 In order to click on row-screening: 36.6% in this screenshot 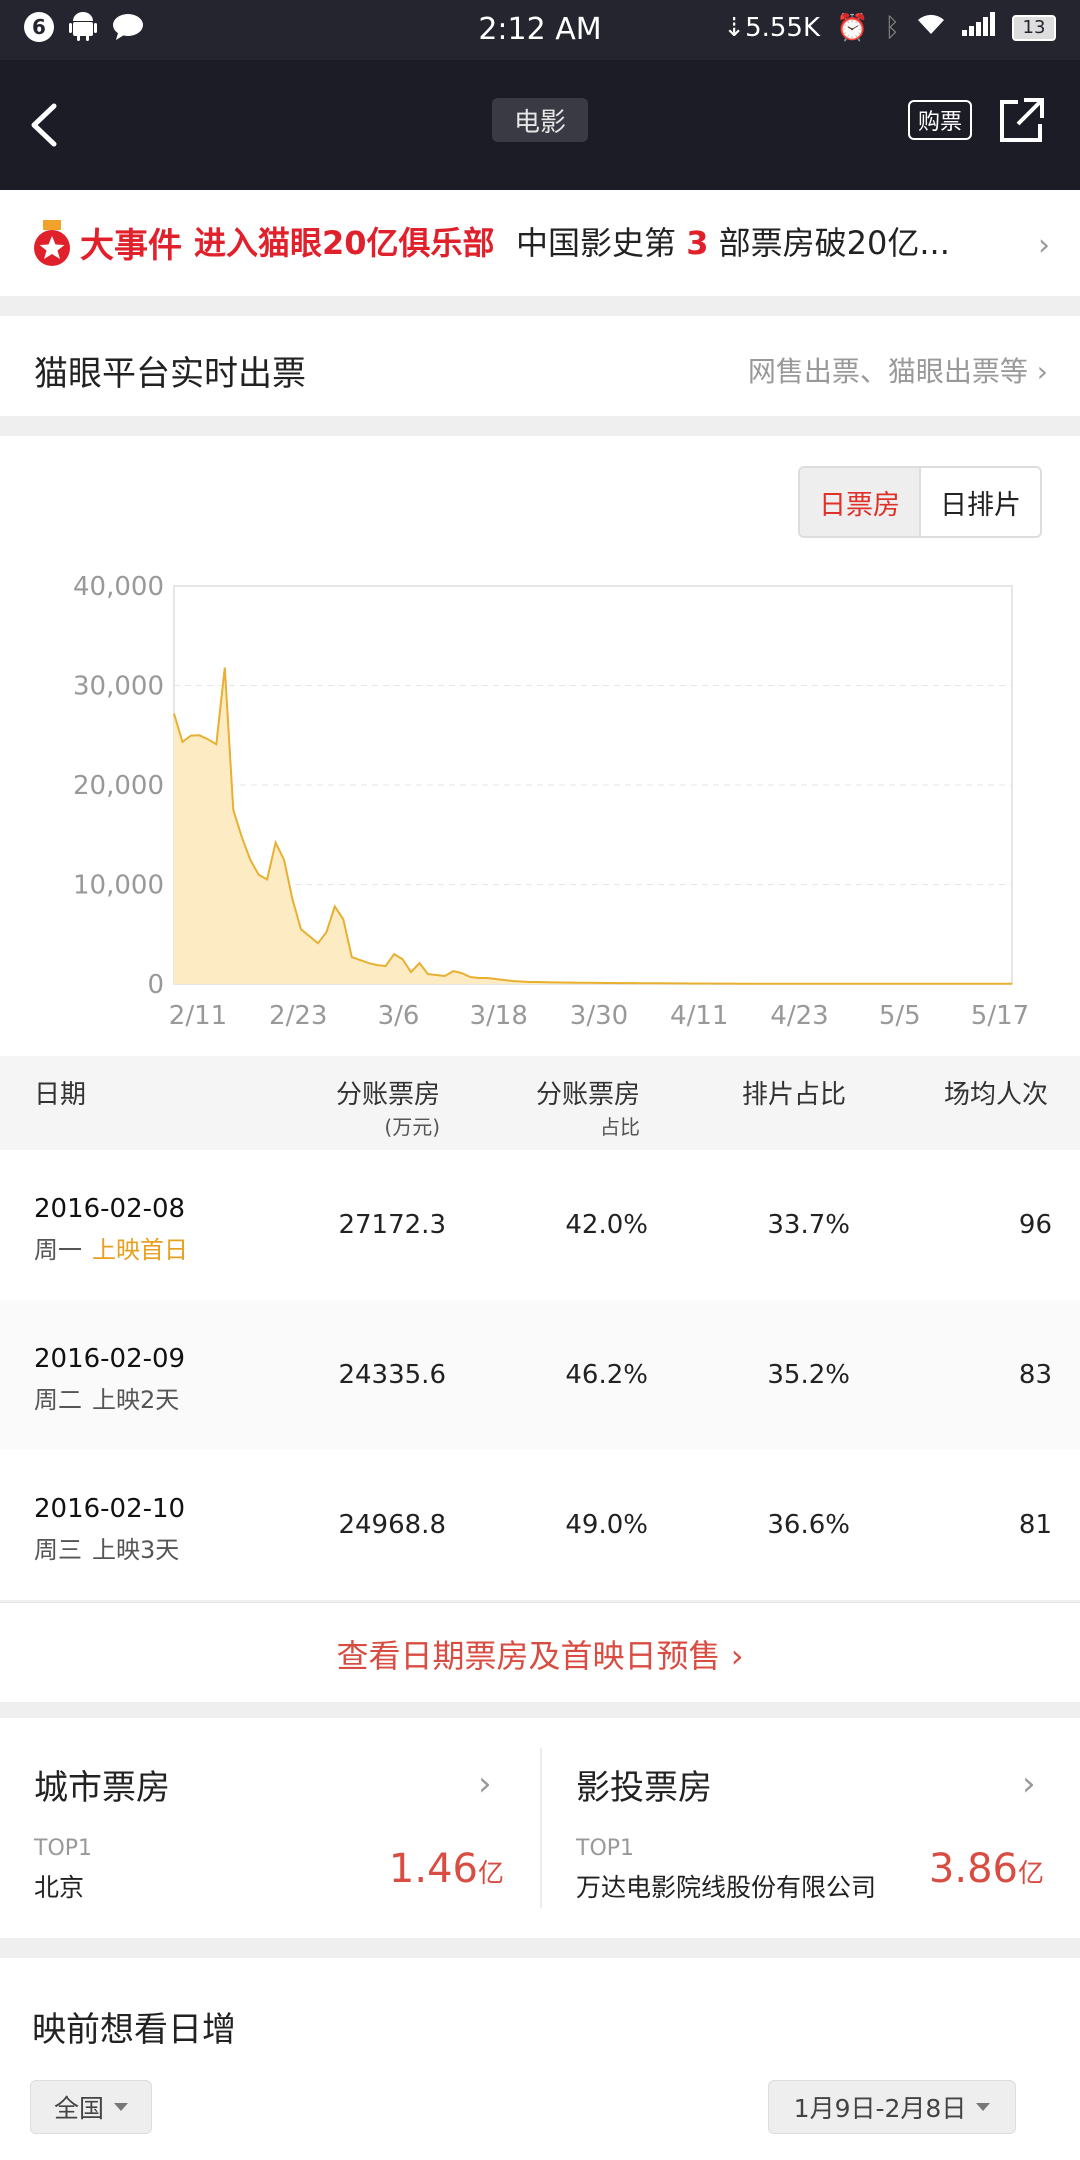, I will do `click(808, 1525)`.